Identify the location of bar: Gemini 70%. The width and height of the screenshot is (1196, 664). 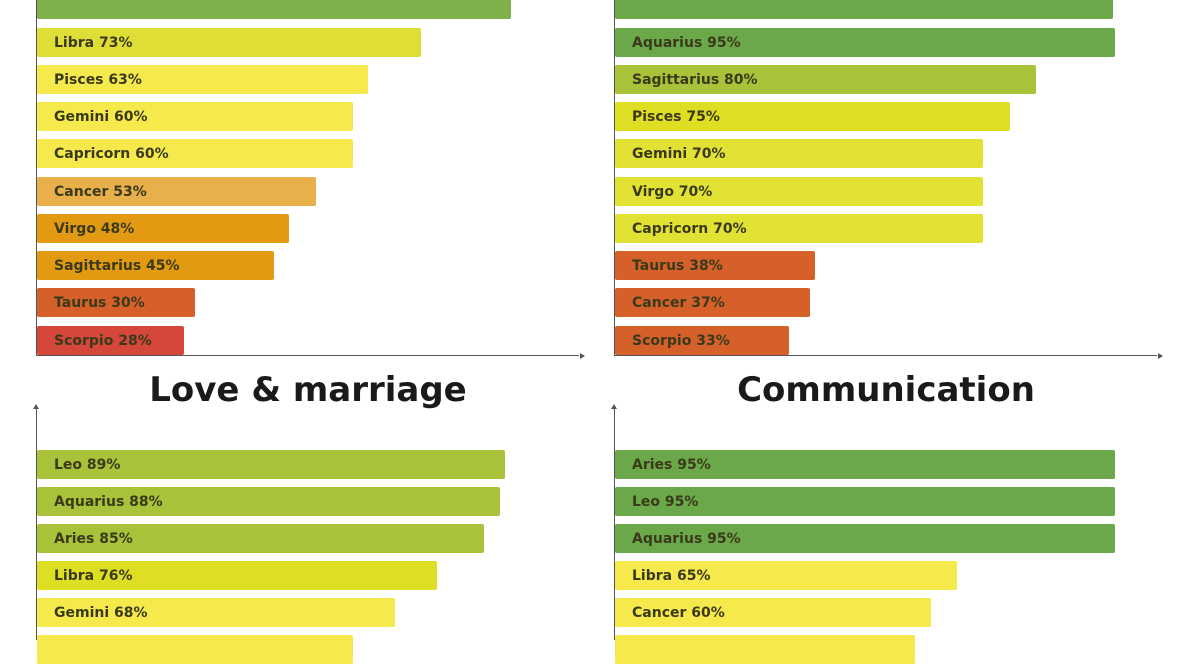
(799, 153).